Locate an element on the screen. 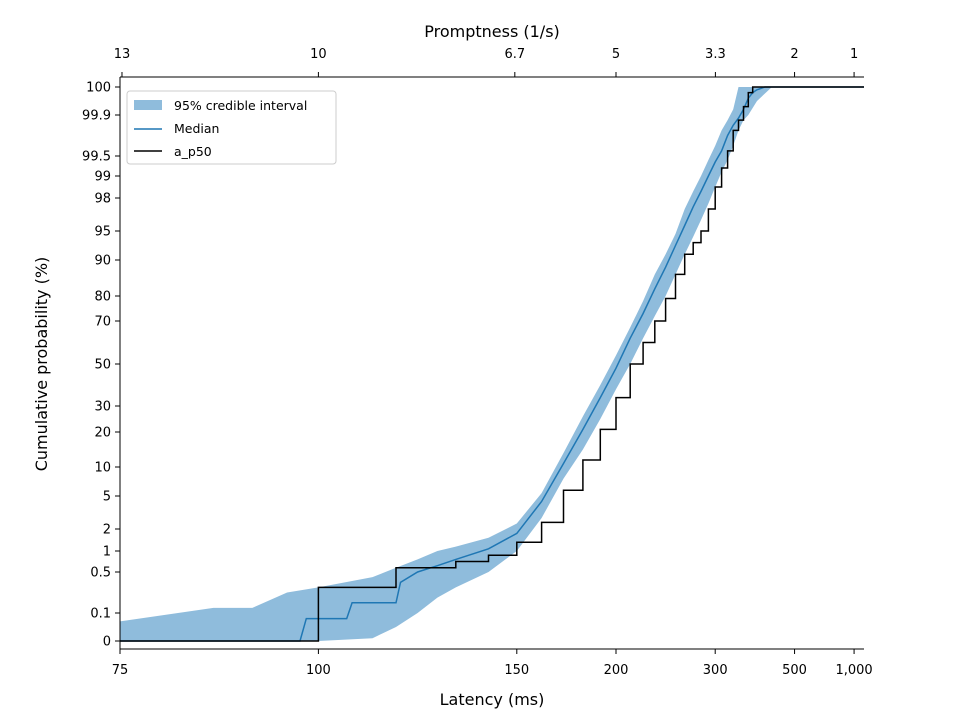 This screenshot has height=720, width=960. legend-frame is located at coordinates (231, 127).